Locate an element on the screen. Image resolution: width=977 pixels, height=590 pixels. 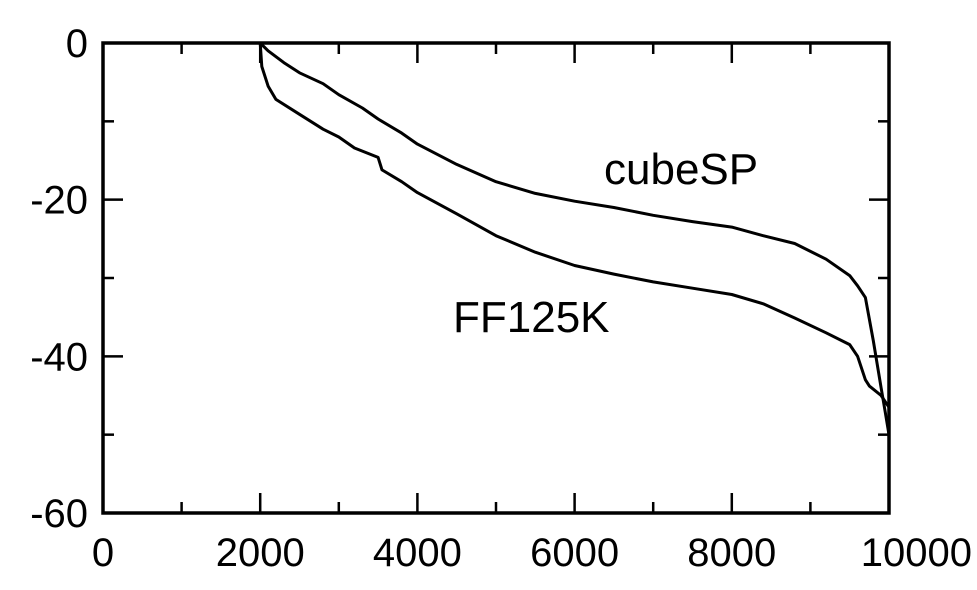
x-tick-labels: 0 2000 4000 6000 8000 10000 is located at coordinates (532, 553).